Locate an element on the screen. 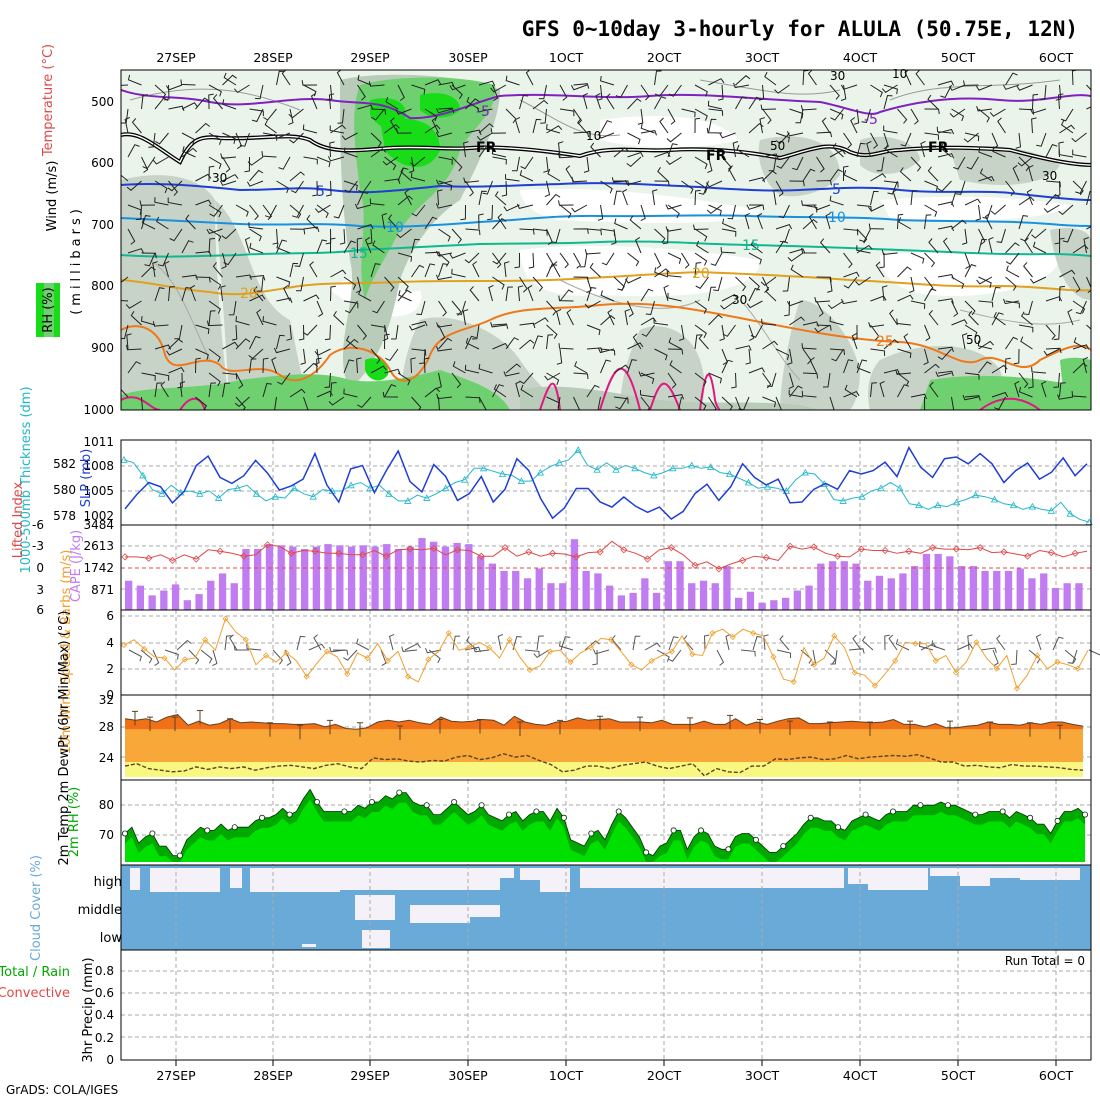  li-tick-3: 3 is located at coordinates (40, 590).